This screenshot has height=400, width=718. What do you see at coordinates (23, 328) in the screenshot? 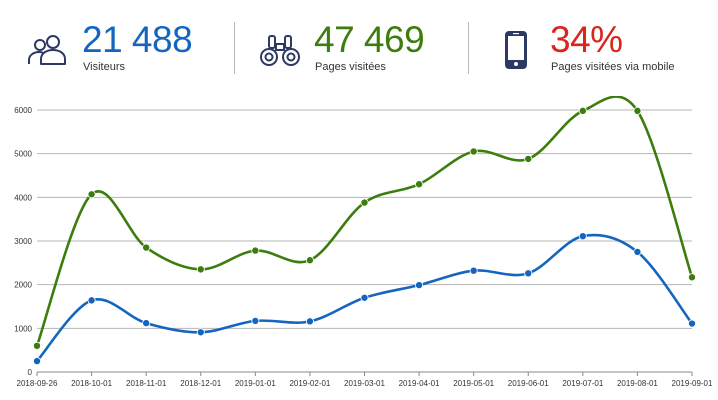
I see `y-tick-label: 1000` at bounding box center [23, 328].